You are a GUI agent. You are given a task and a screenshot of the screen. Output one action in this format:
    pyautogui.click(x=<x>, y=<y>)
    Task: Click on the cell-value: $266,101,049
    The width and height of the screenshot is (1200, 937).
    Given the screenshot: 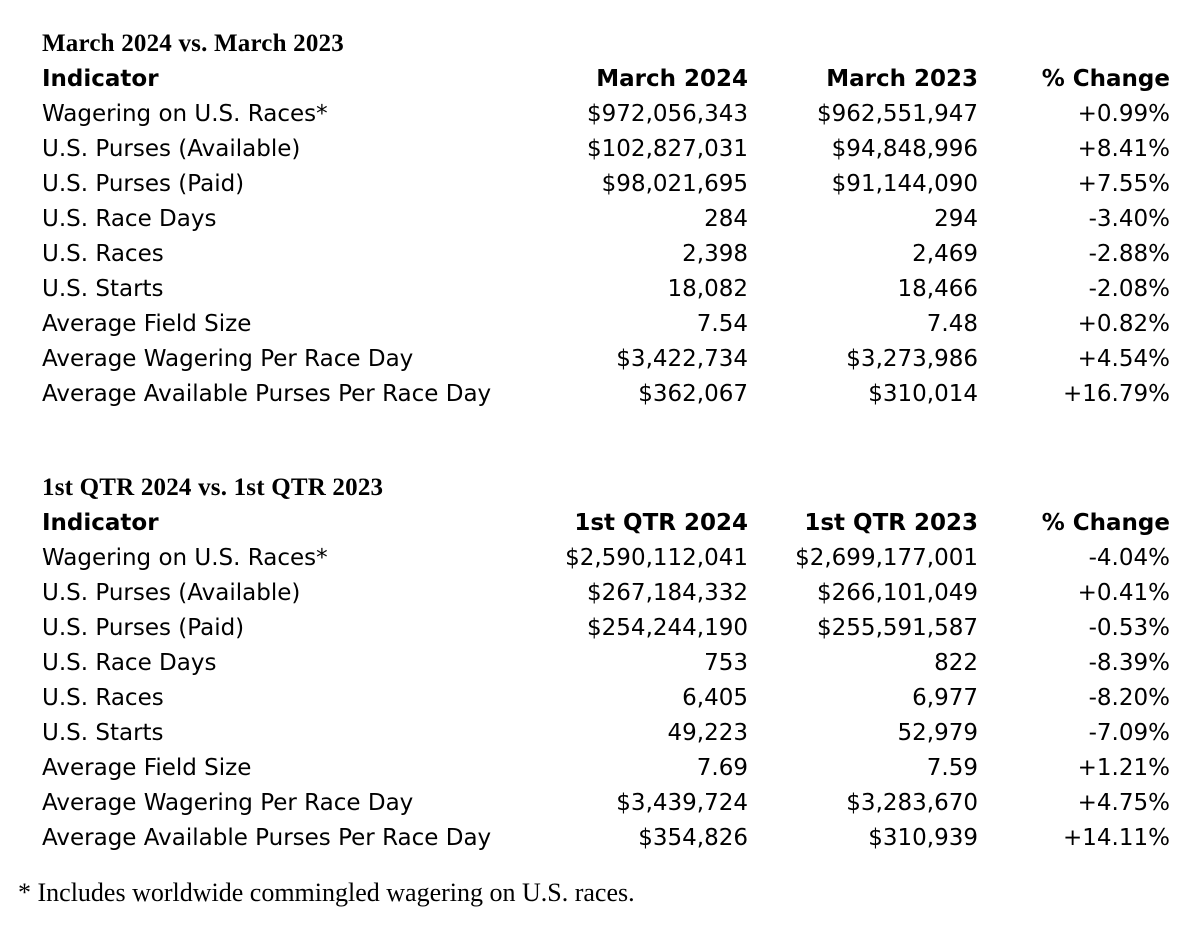 What is the action you would take?
    pyautogui.click(x=897, y=593)
    